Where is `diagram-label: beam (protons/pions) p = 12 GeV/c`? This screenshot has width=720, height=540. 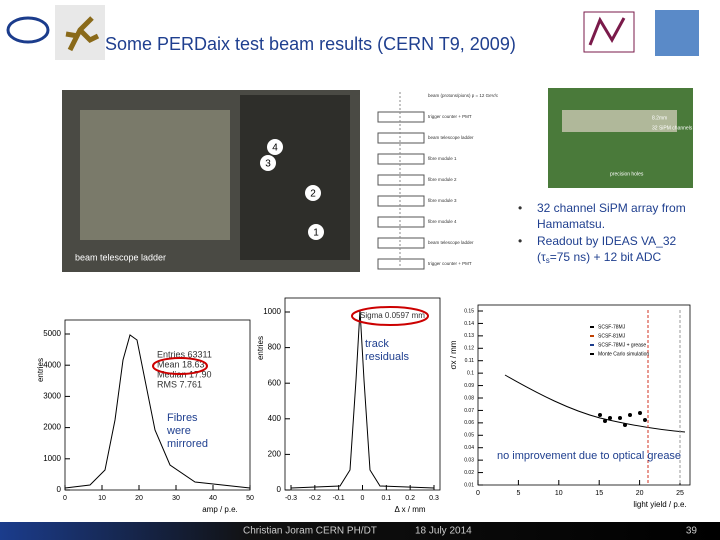
diagram-label: beam (protons/pions) p = 12 GeV/c is located at coordinates (463, 95).